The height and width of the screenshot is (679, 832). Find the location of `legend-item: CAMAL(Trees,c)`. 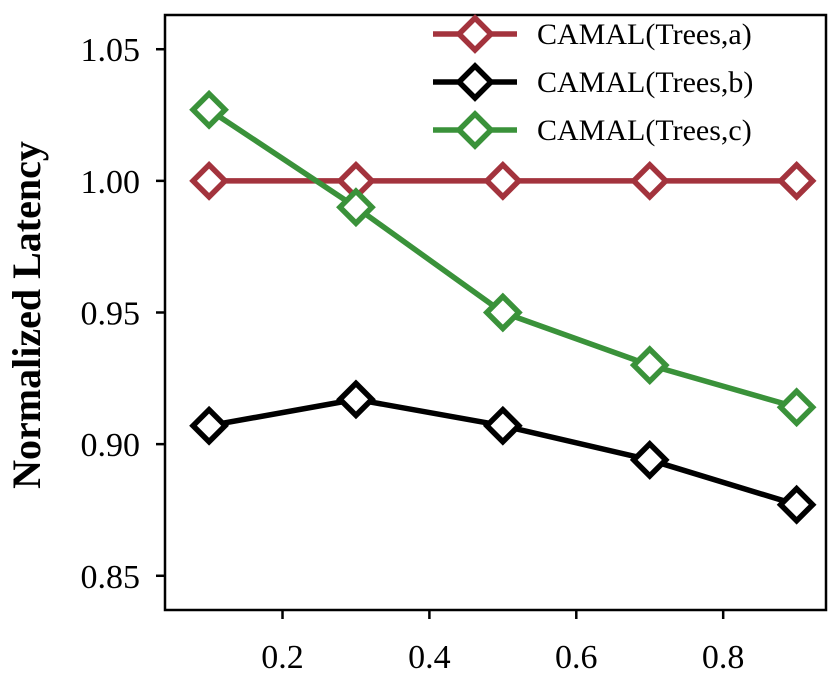

legend-item: CAMAL(Trees,c) is located at coordinates (592, 130).